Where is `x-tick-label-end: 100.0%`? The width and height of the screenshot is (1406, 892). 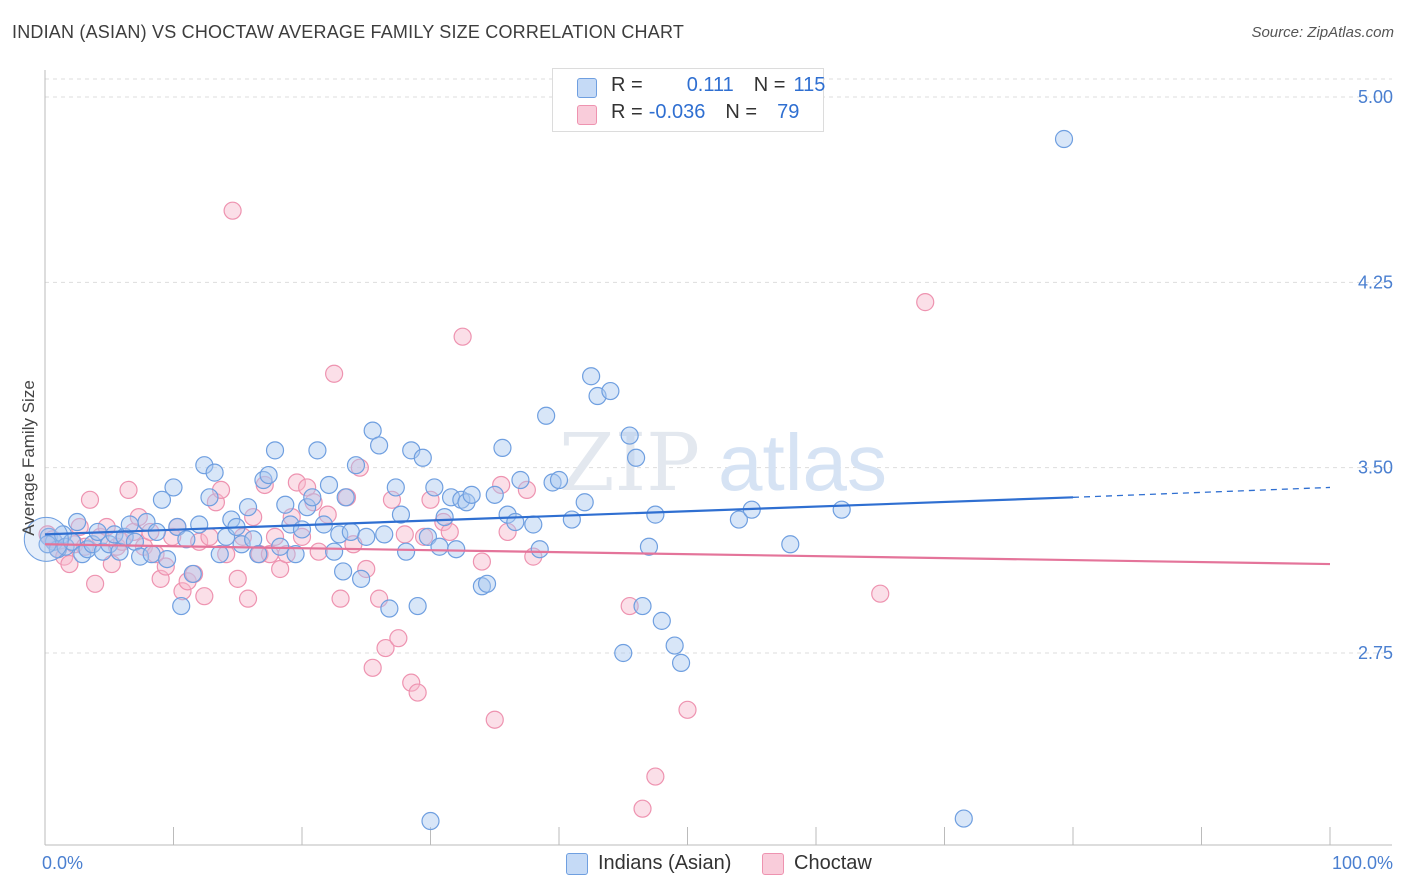
x-tick-label-end: 100.0% is located at coordinates (1362, 863).